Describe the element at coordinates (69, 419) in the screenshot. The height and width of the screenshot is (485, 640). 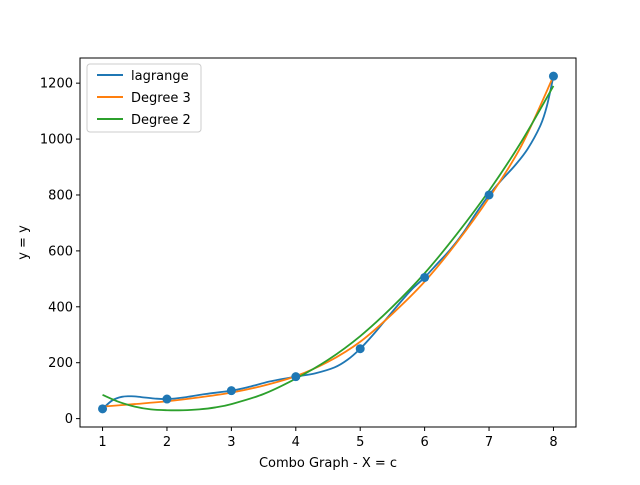
I see `y-tick-label: 0` at that location.